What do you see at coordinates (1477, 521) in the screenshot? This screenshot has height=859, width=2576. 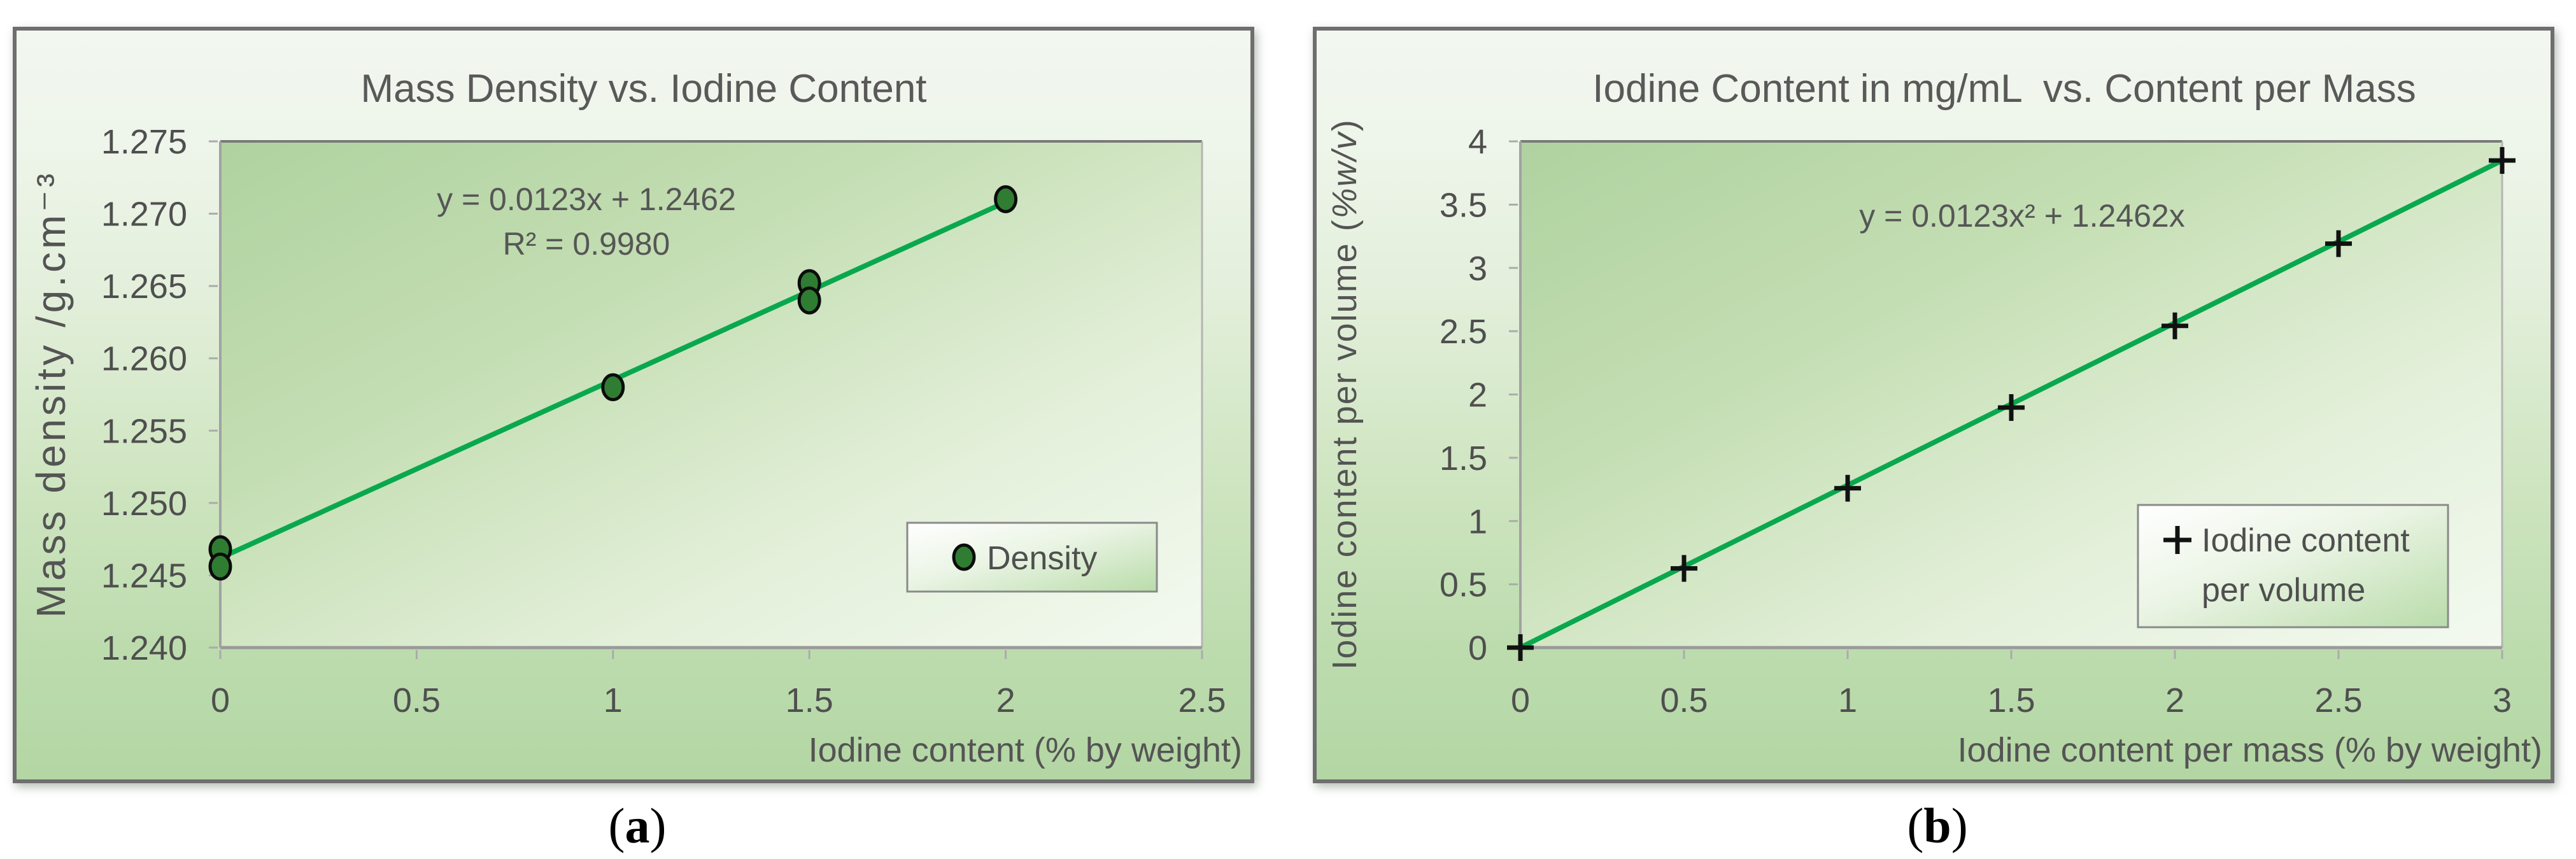 I see `y-tick-label: 1` at bounding box center [1477, 521].